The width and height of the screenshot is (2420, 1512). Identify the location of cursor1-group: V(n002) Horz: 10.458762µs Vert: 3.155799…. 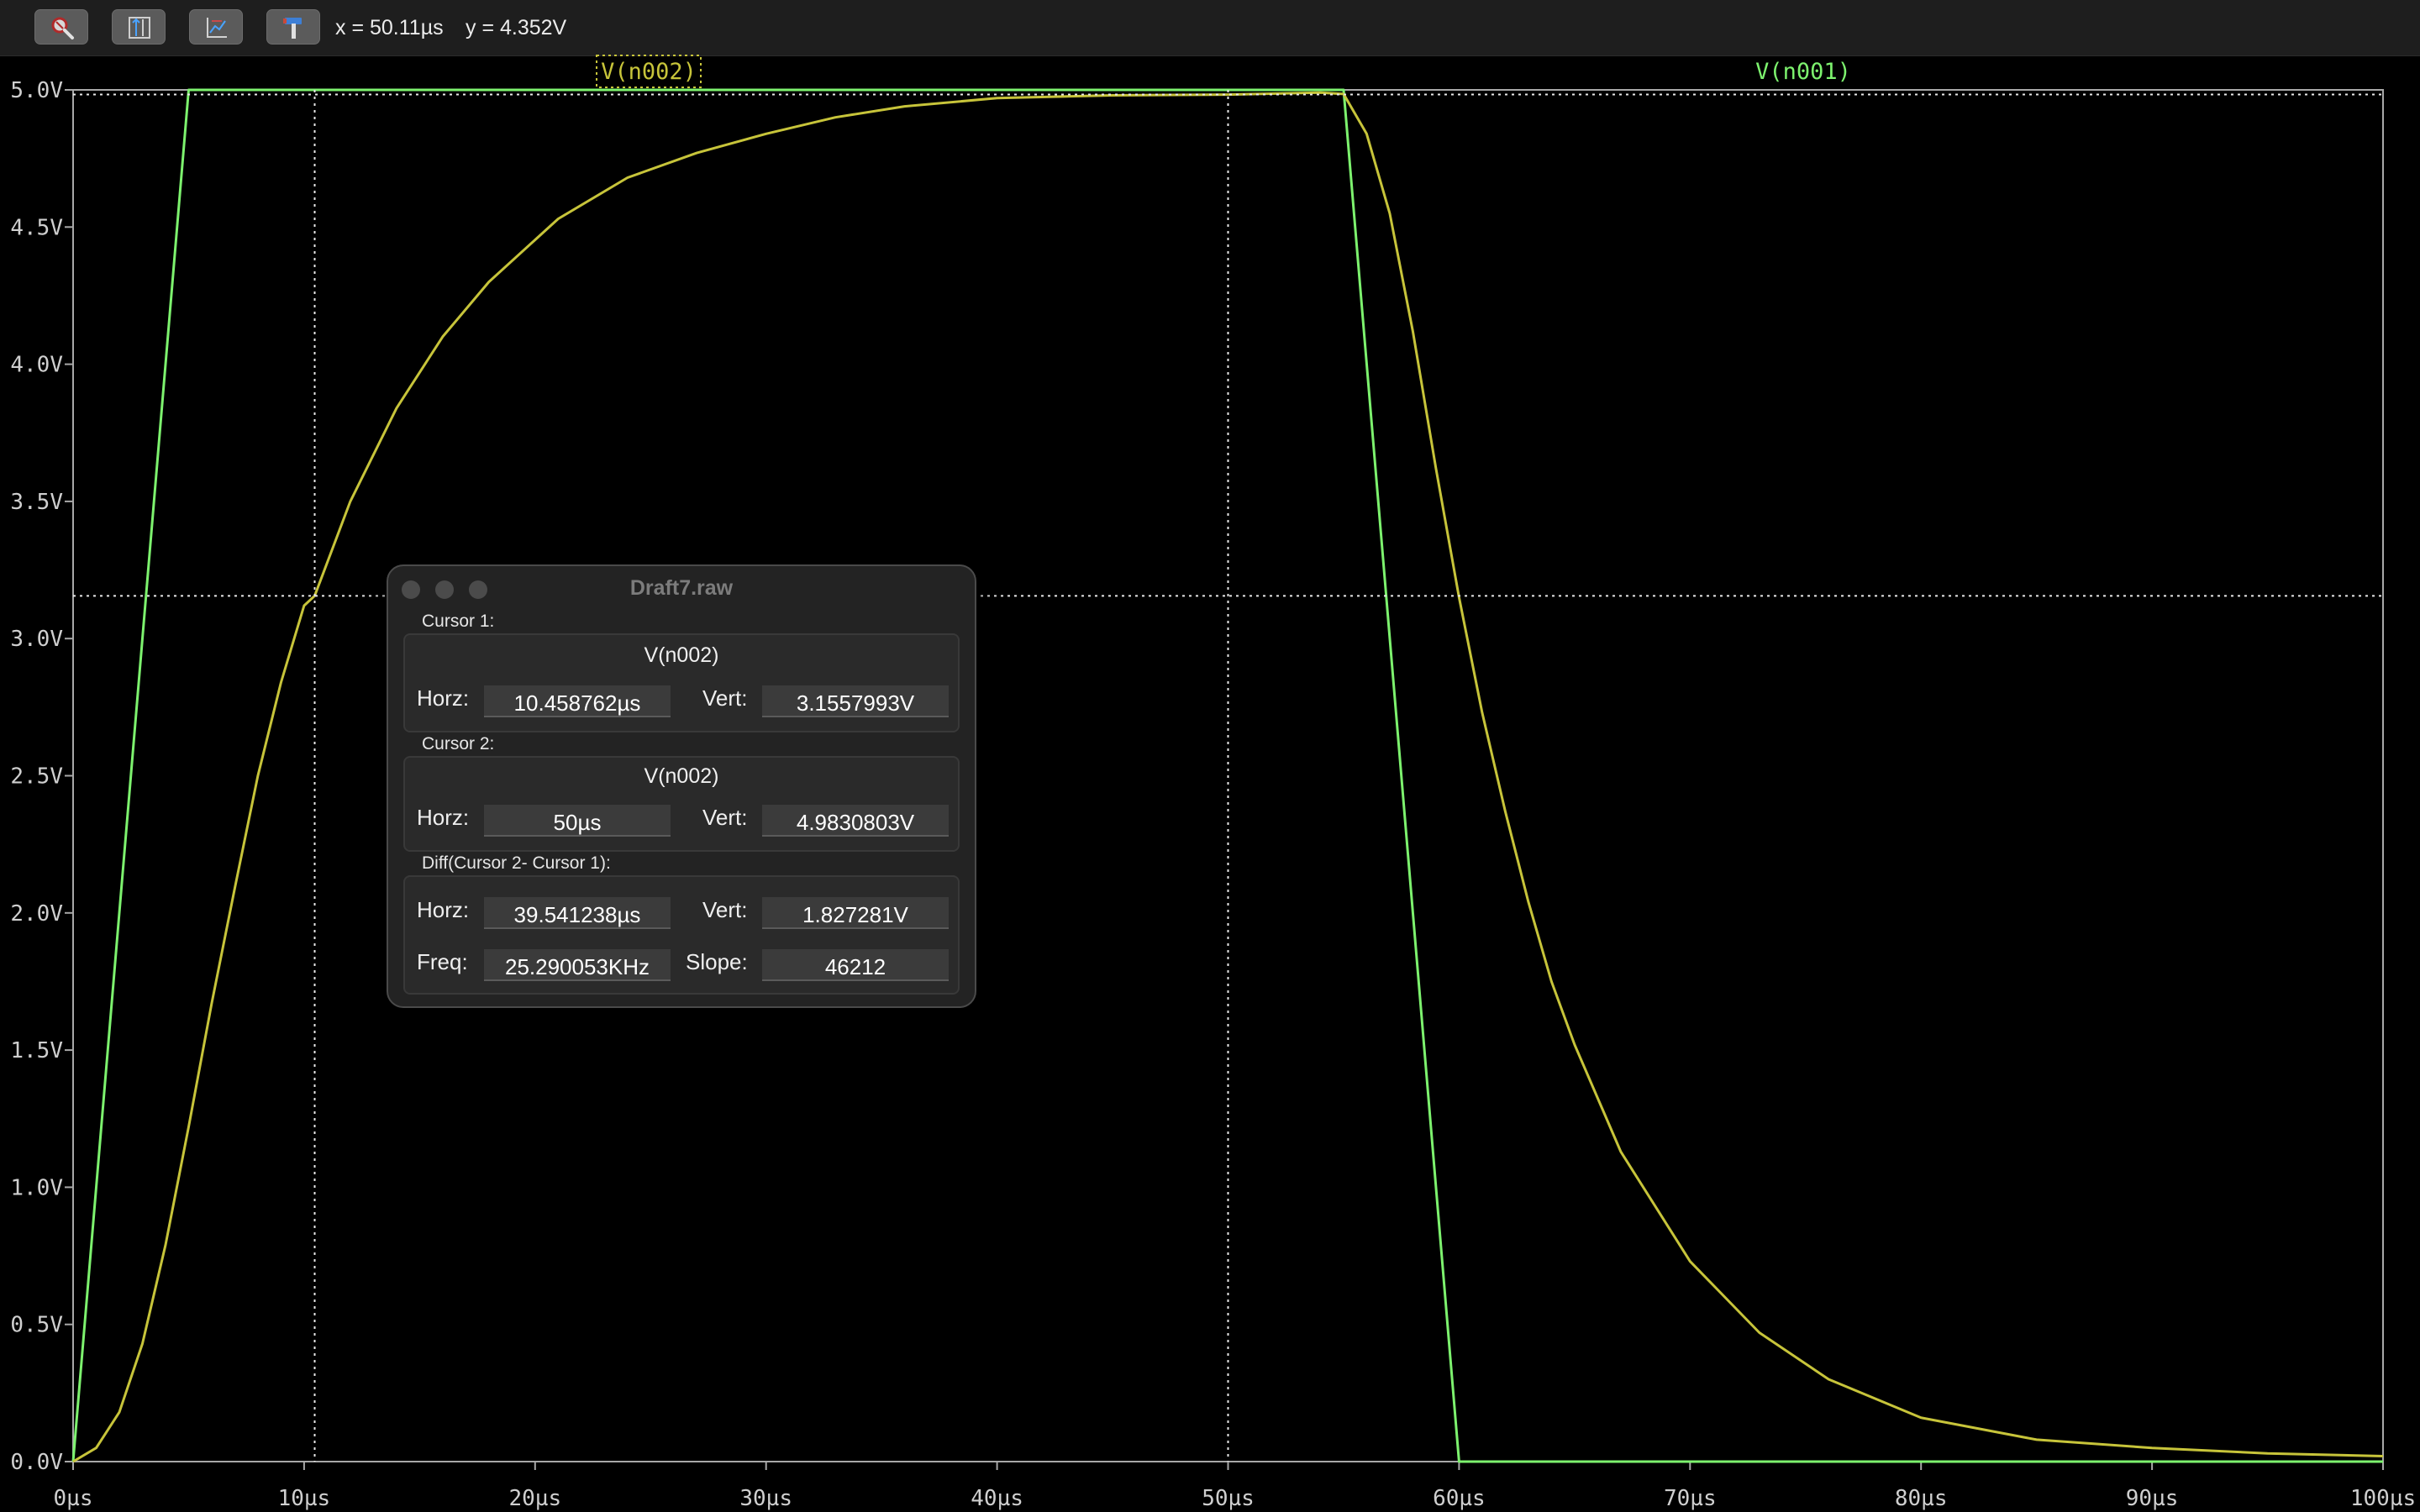
(681, 682).